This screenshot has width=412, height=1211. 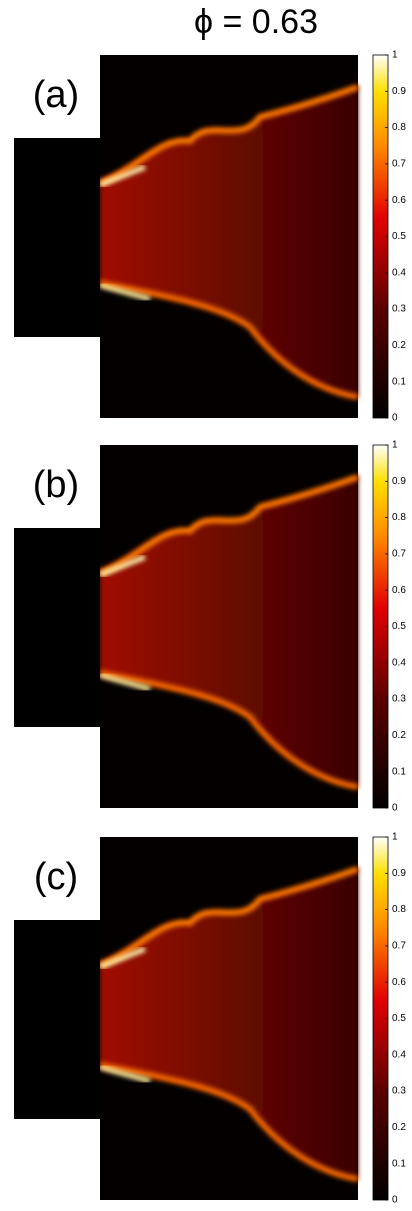 What do you see at coordinates (56, 485) in the screenshot?
I see `panel-label: (b)` at bounding box center [56, 485].